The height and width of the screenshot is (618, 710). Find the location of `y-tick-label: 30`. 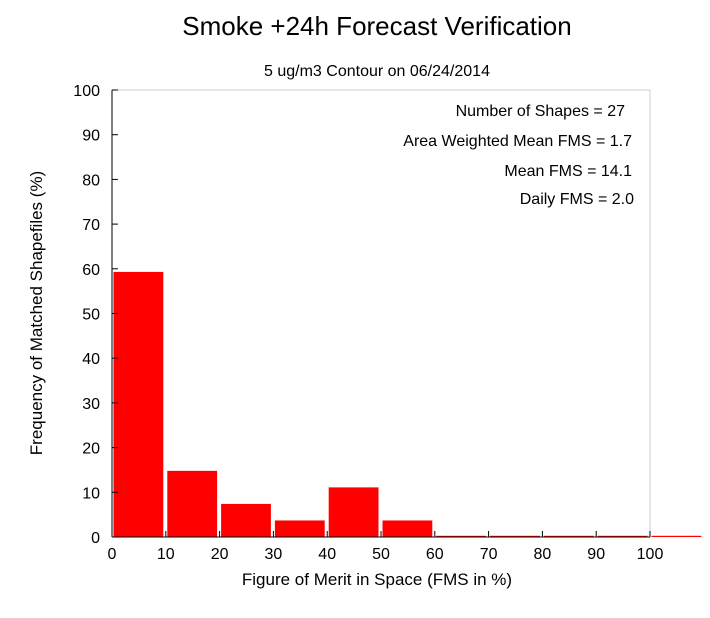

y-tick-label: 30 is located at coordinates (91, 404).